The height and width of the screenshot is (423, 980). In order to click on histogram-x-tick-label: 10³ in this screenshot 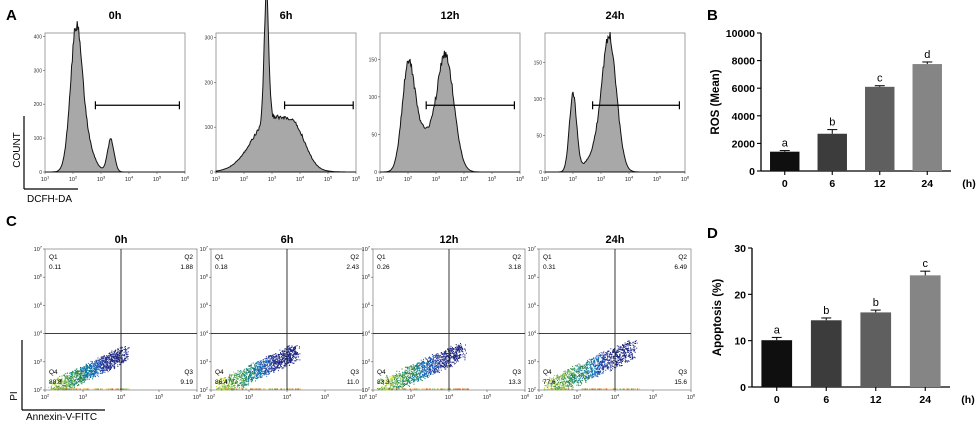, I will do `click(601, 179)`.